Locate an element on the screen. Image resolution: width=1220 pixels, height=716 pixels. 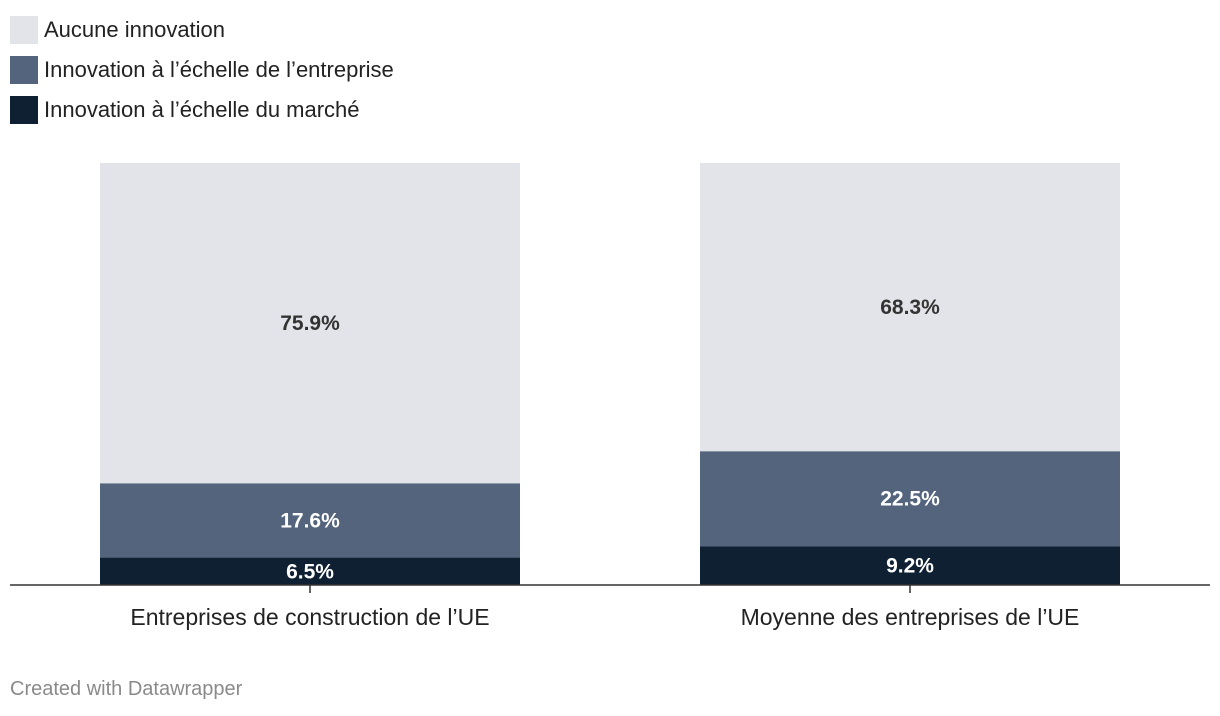
data-label: 75.9% is located at coordinates (310, 323).